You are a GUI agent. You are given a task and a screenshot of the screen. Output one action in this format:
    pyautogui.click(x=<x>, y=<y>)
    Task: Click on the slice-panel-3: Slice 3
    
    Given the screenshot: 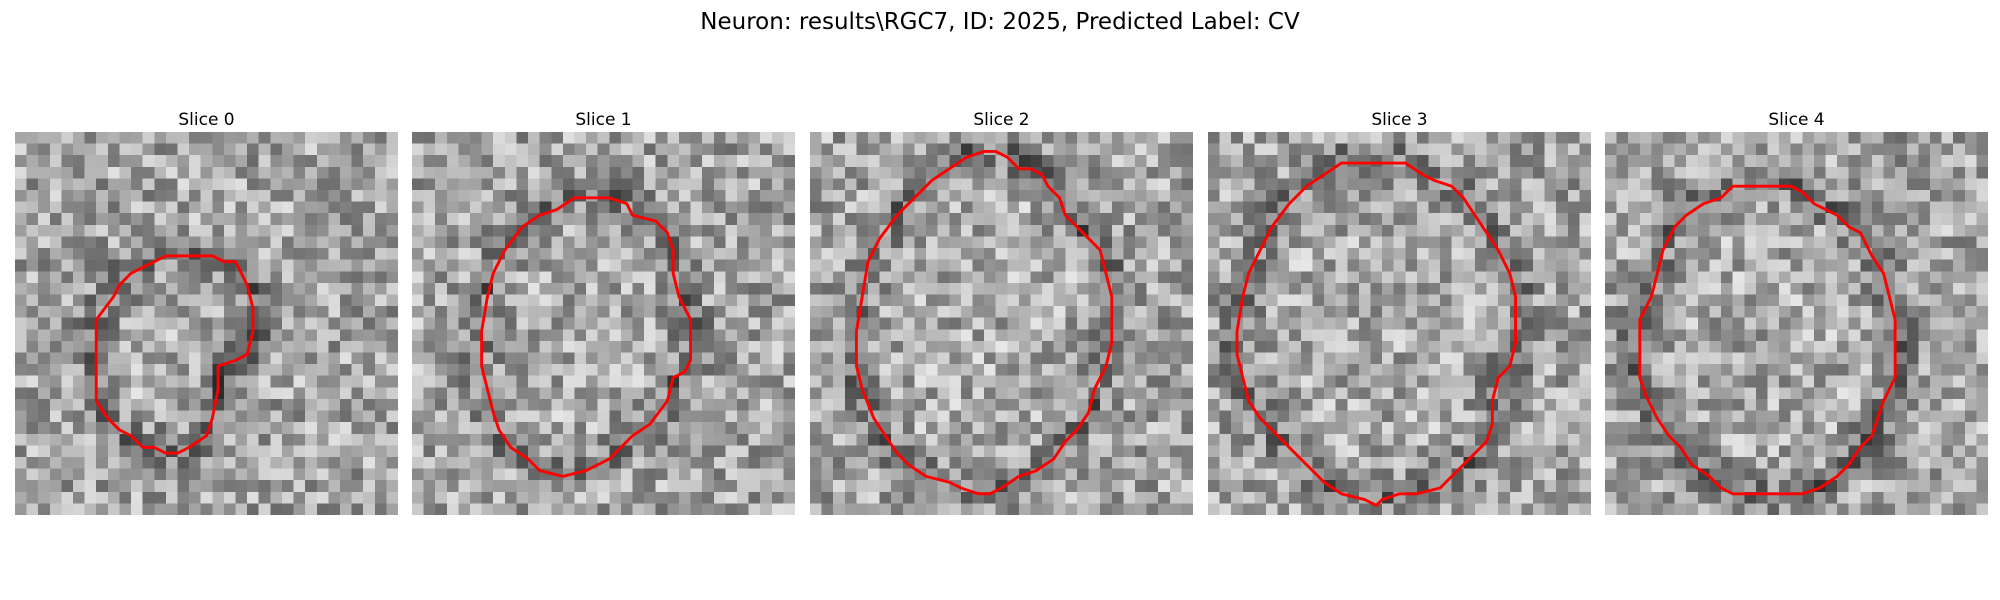 What is the action you would take?
    pyautogui.click(x=1399, y=311)
    